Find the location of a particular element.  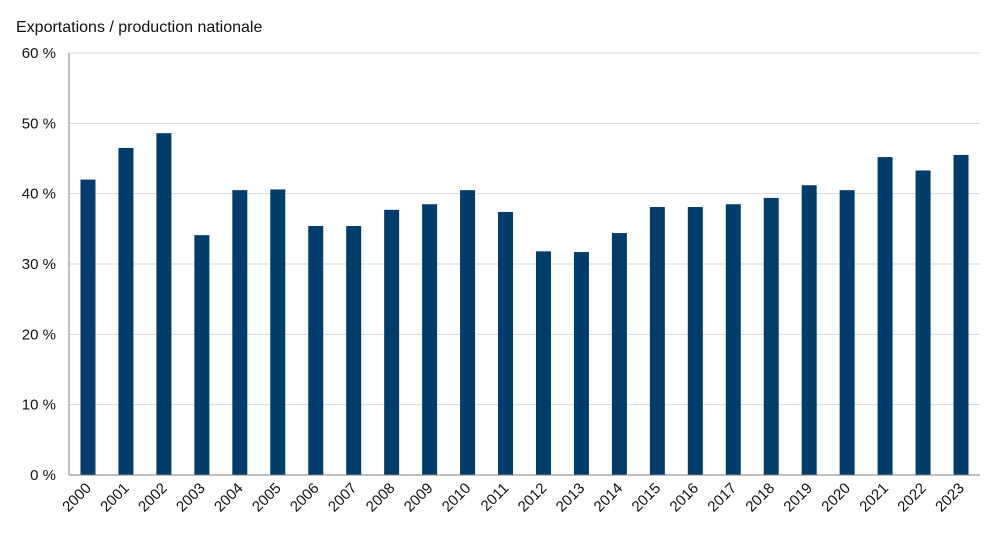

x-tick-label: 2002 is located at coordinates (153, 498).